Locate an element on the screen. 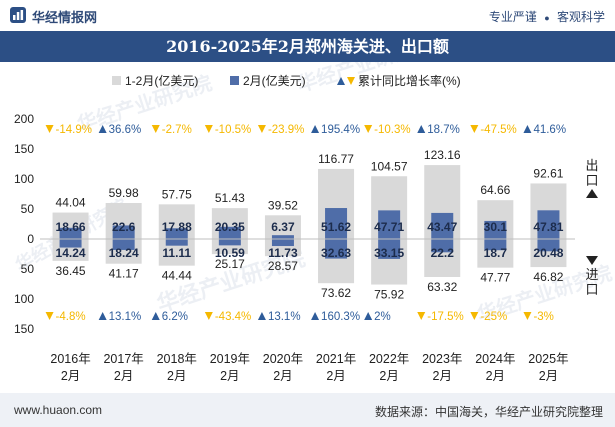 This screenshot has width=615, height=427. import-growth-rate: -3% is located at coordinates (538, 317).